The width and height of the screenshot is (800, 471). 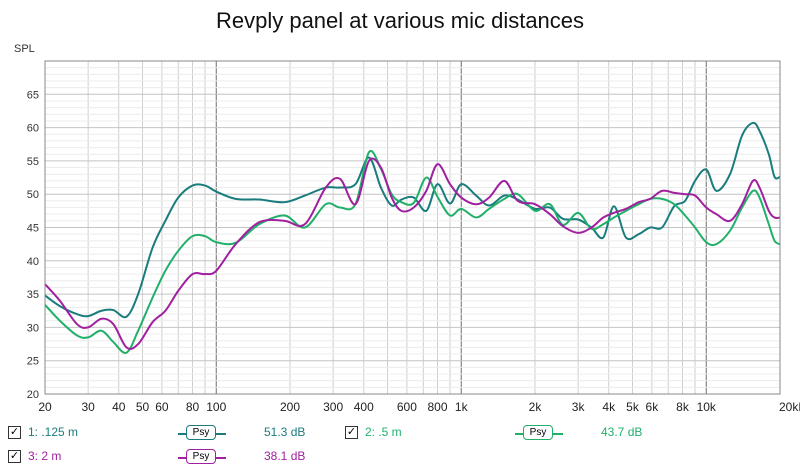 I want to click on legend-item-3: ✓ 3: 2 m Psy 38.1 dB, so click(x=168, y=458).